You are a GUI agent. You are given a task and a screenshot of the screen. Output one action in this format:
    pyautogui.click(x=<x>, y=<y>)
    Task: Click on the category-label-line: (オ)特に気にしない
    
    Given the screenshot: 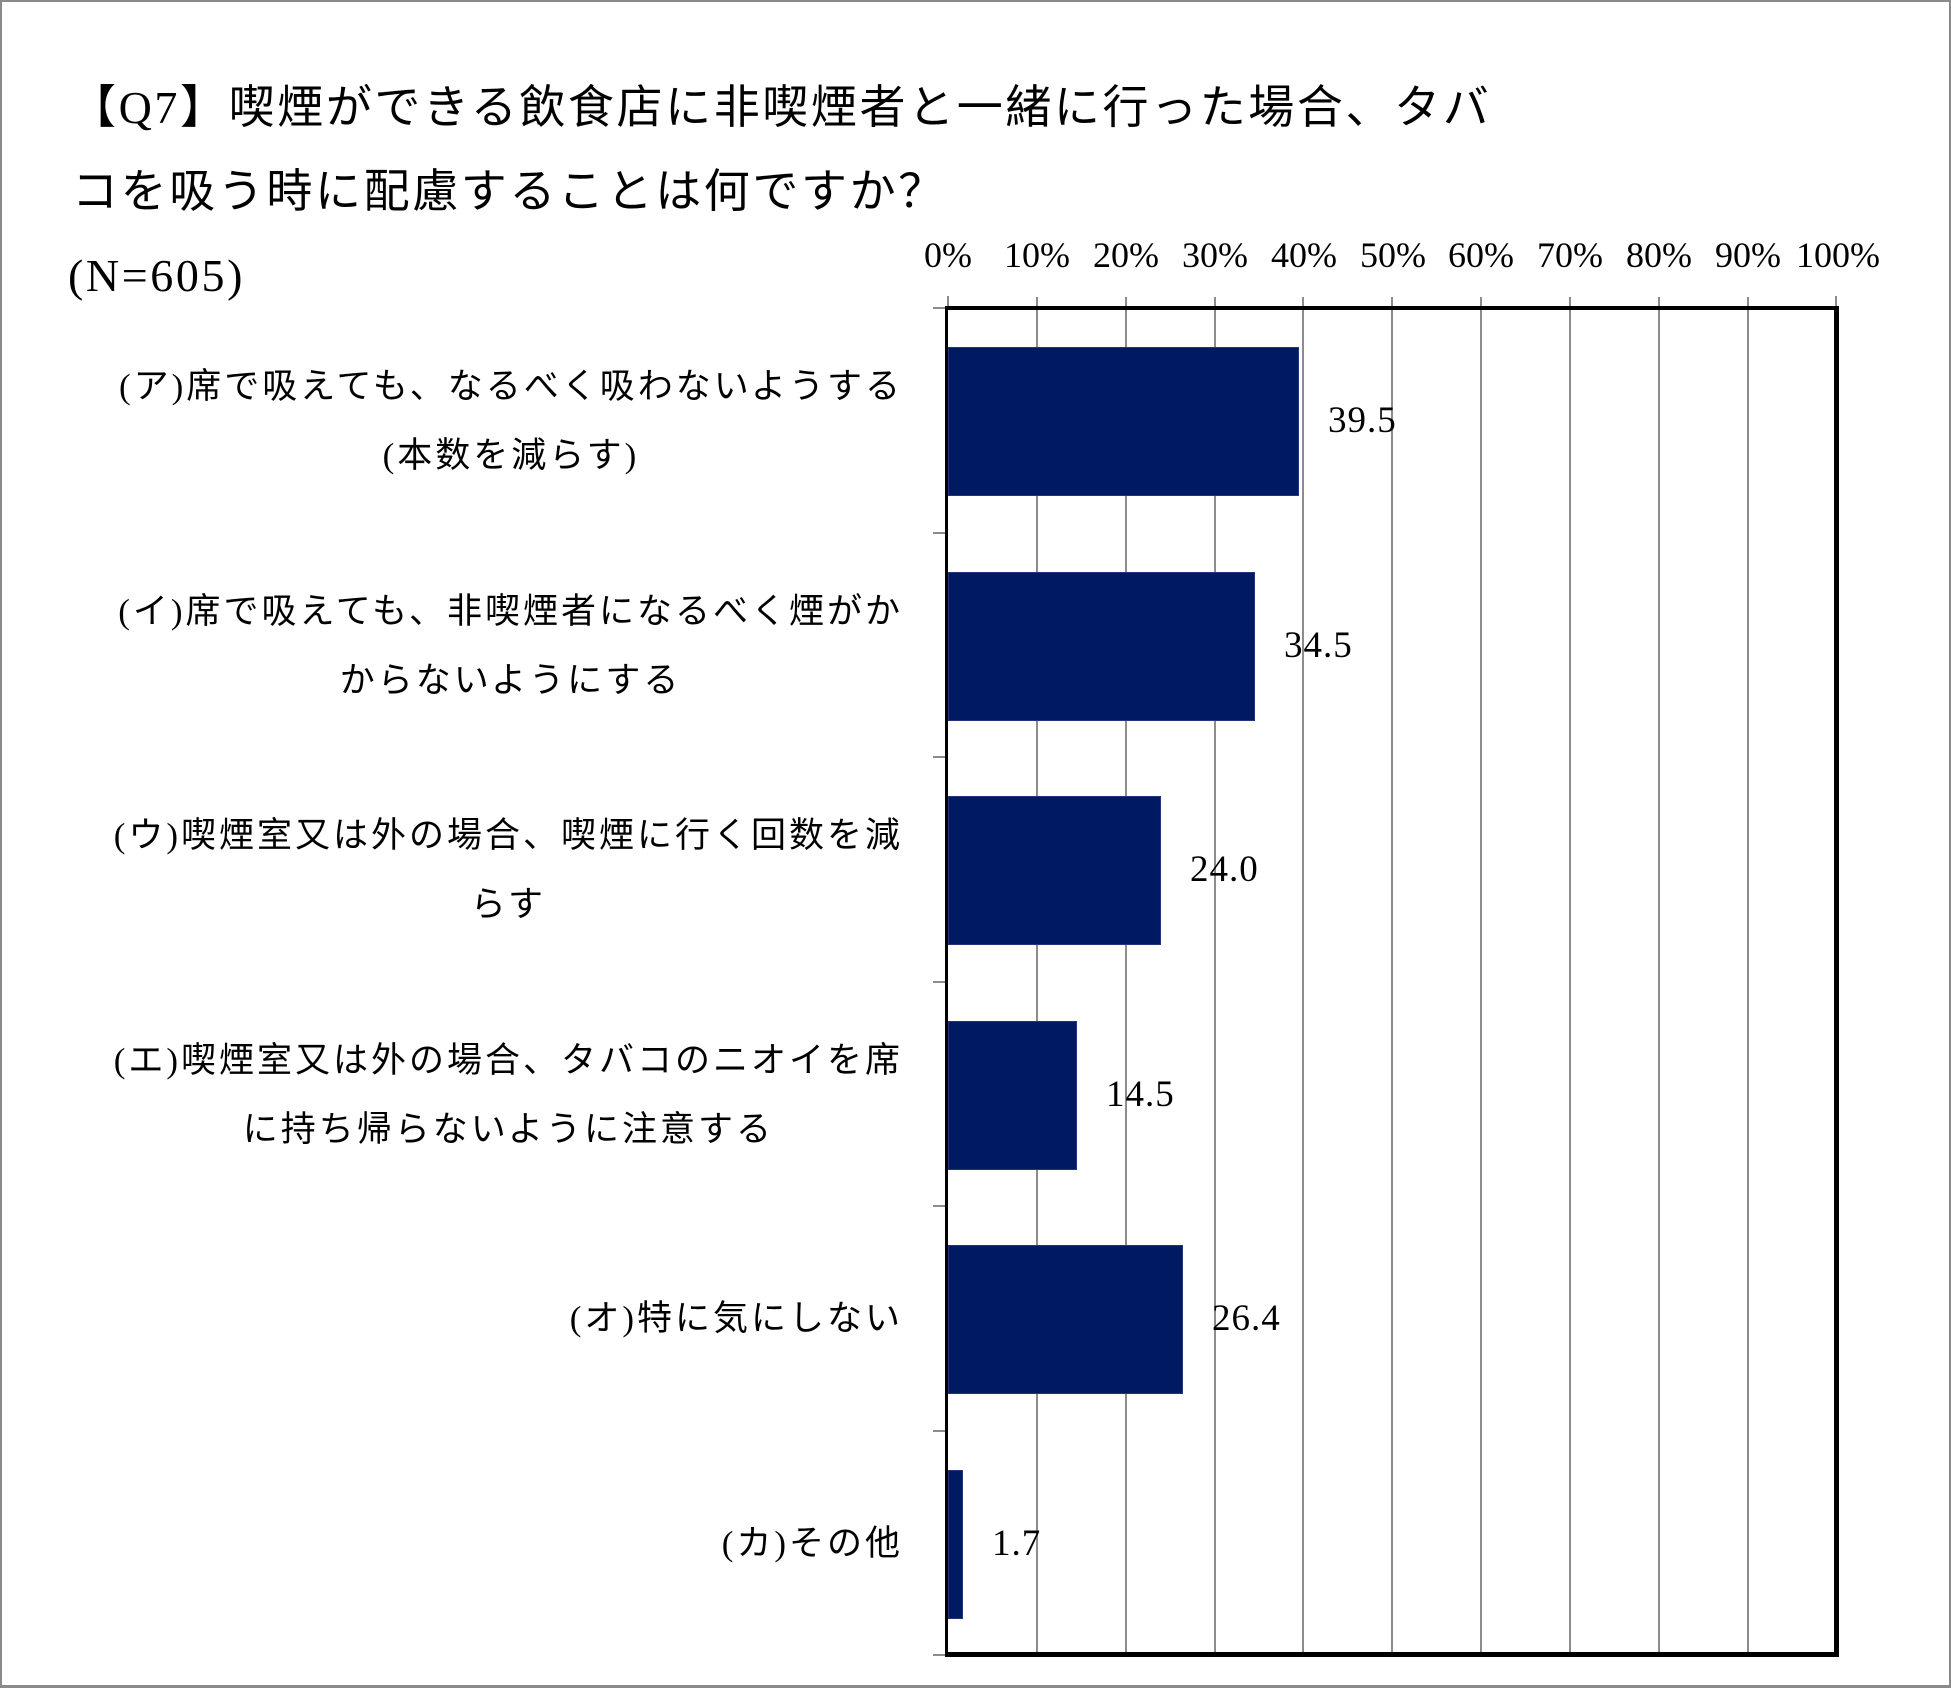 What is the action you would take?
    pyautogui.click(x=736, y=1318)
    